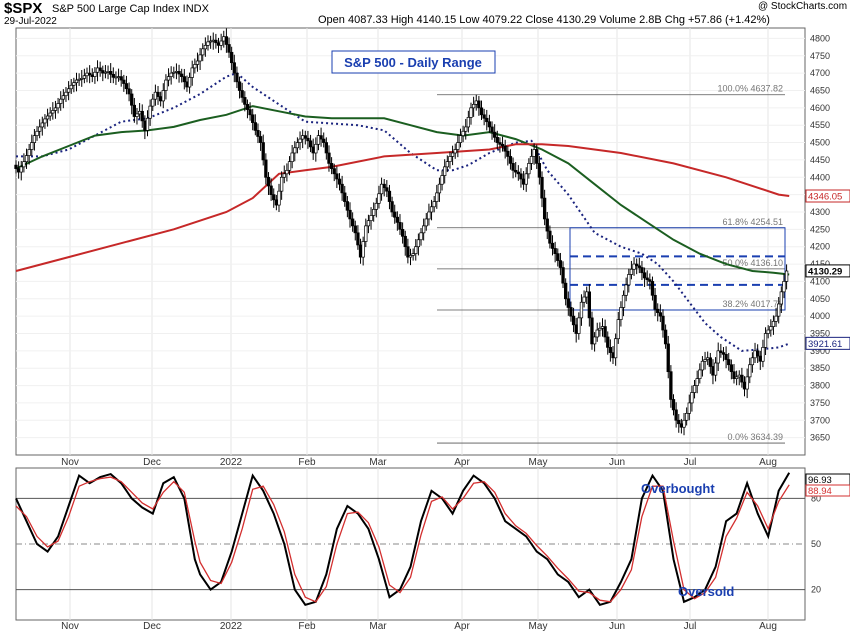 This screenshot has height=633, width=850. What do you see at coordinates (30, 21) in the screenshot?
I see `chart-date: 29-Jul-2022` at bounding box center [30, 21].